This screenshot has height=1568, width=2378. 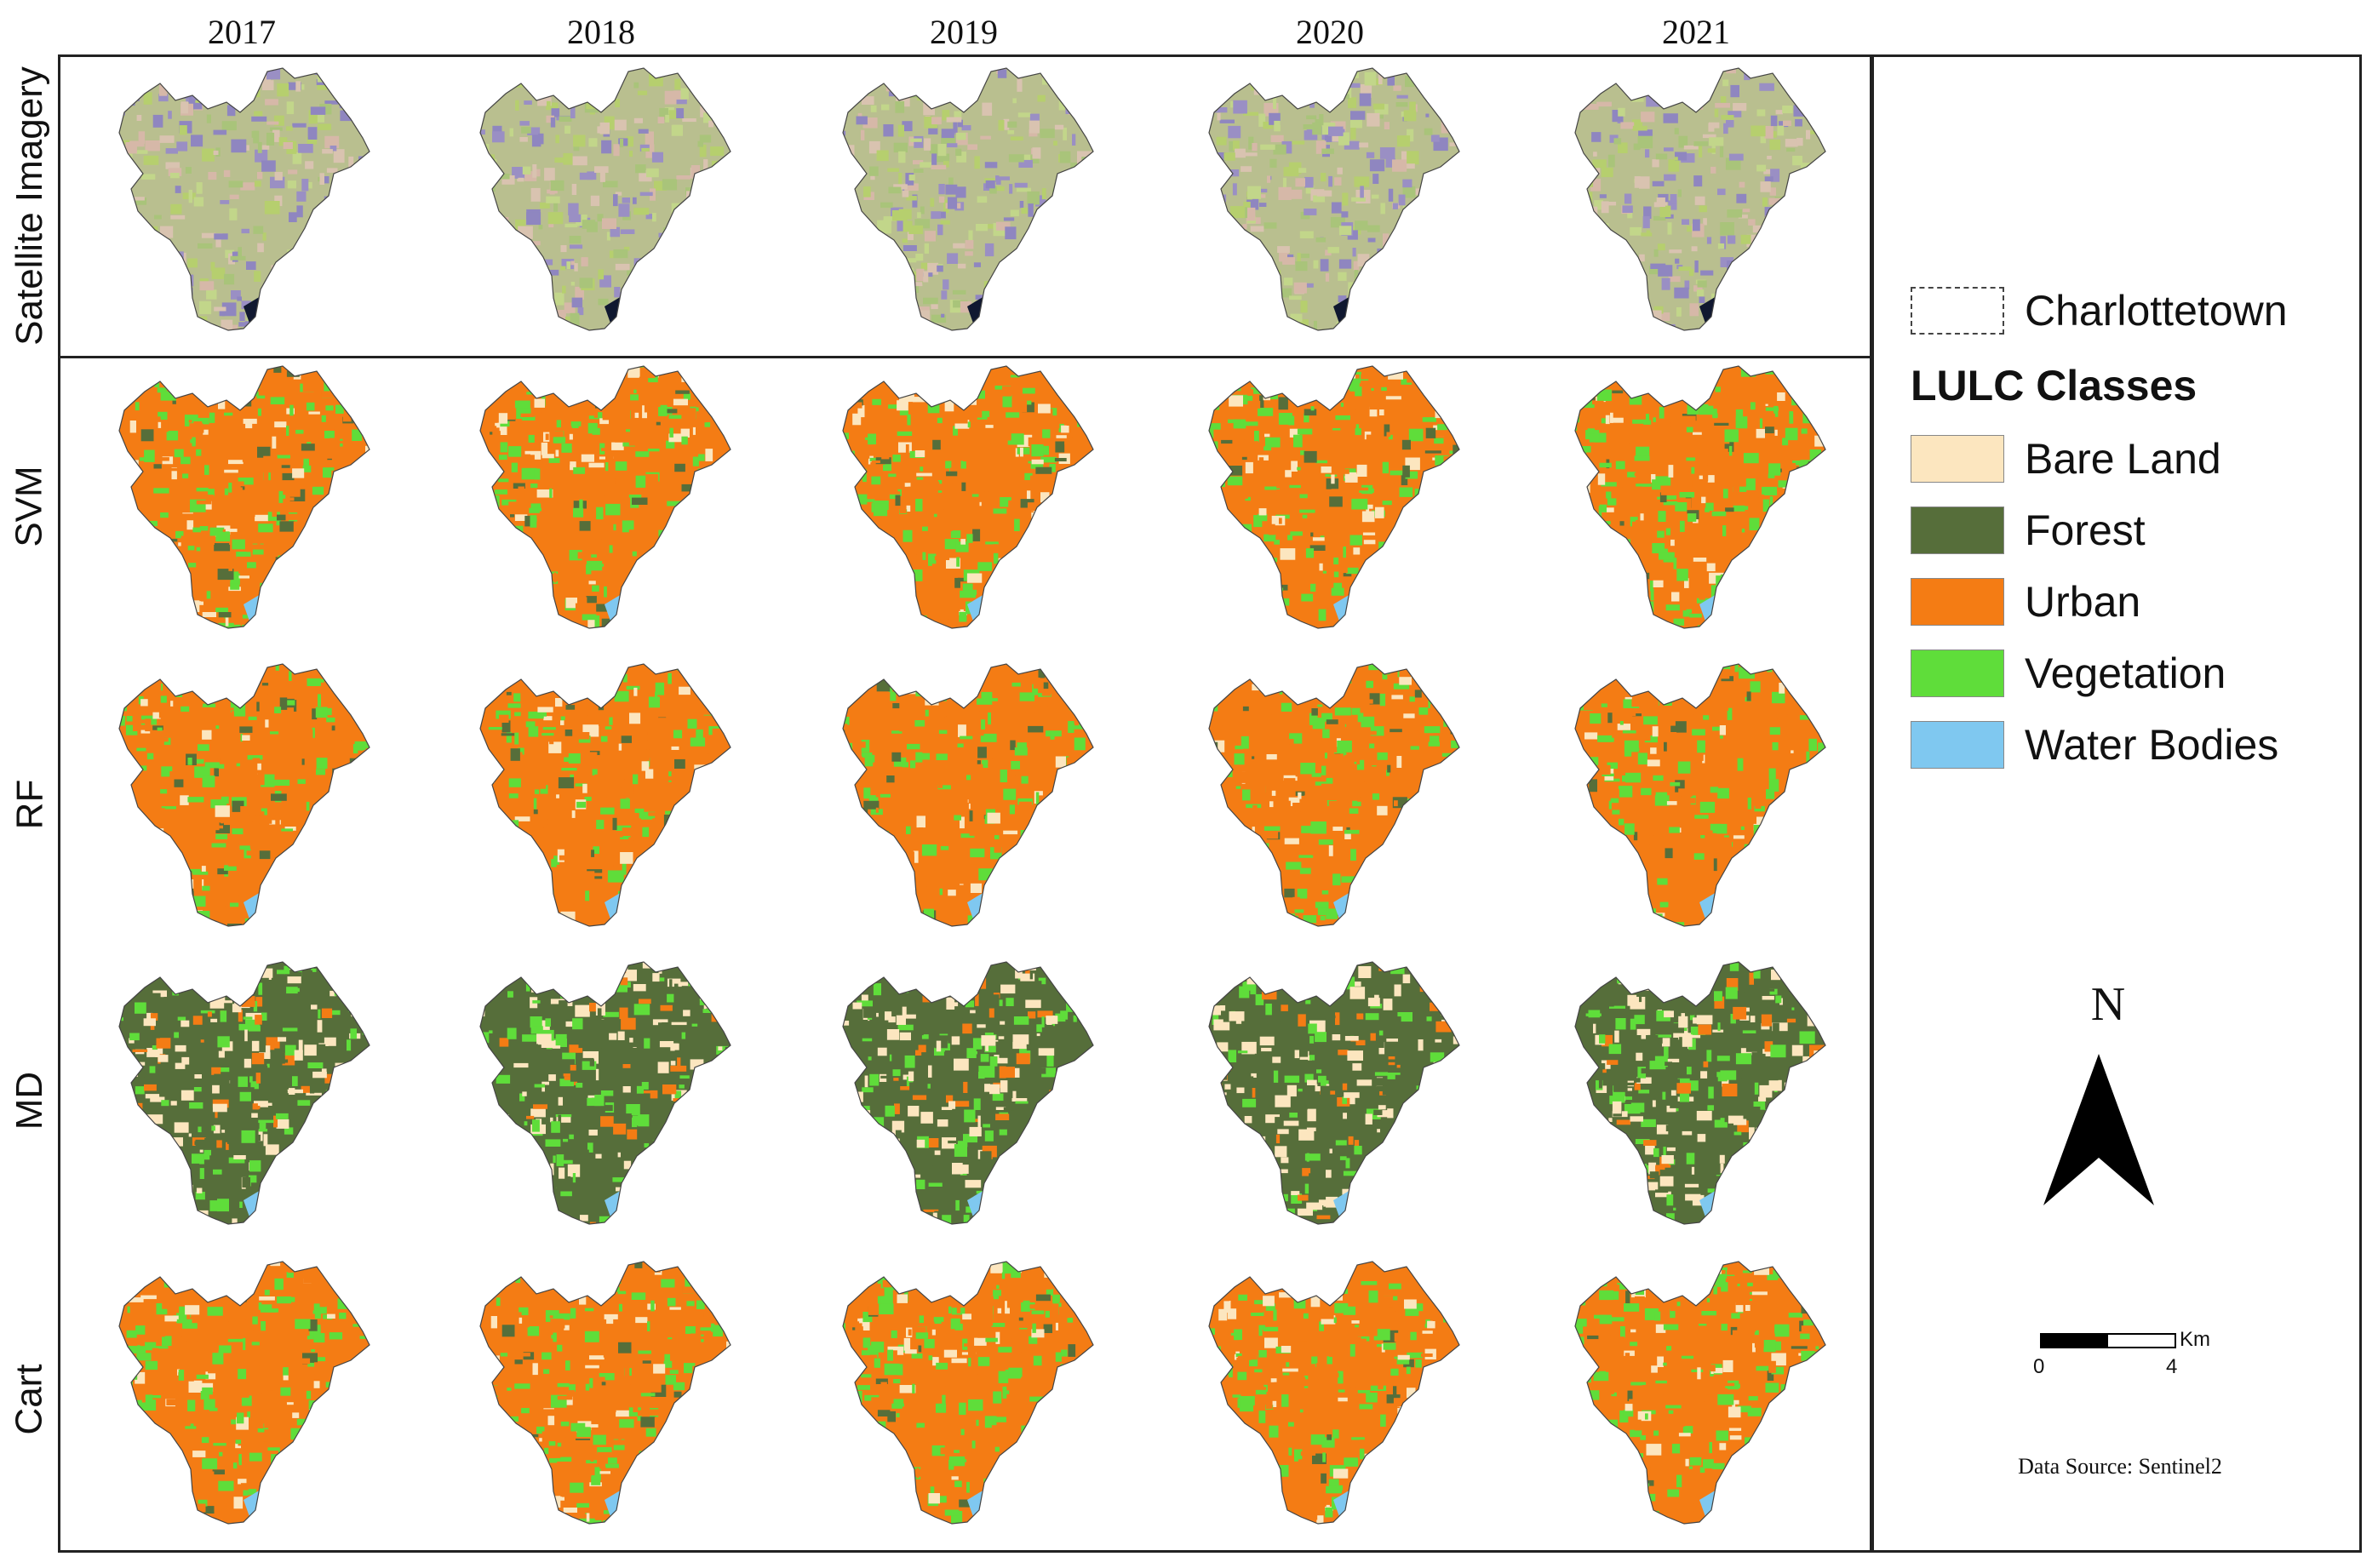 I want to click on map-cell-rf-2019, so click(x=1000, y=802).